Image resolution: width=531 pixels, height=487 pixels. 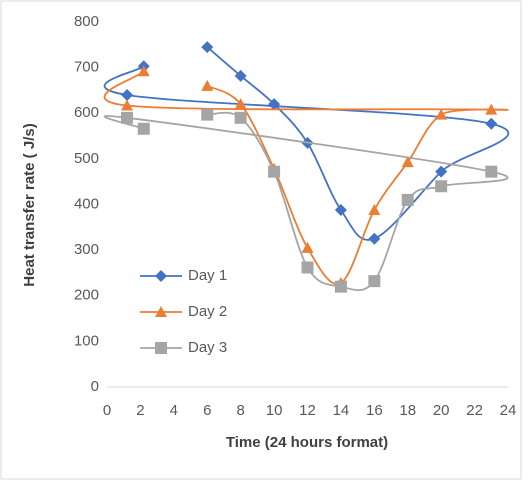 What do you see at coordinates (29, 204) in the screenshot?
I see `y-axis-title: Heat transfer rate ( J/s)` at bounding box center [29, 204].